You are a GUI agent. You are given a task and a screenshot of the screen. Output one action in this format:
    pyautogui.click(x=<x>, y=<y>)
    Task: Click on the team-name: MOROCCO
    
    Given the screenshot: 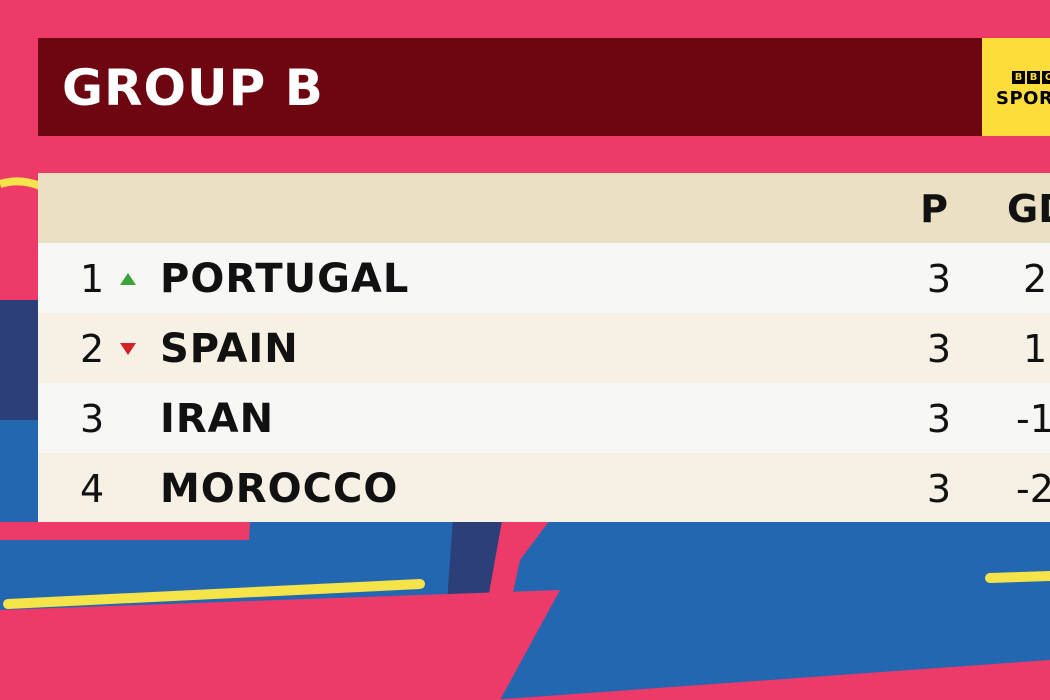 What is the action you would take?
    pyautogui.click(x=279, y=489)
    